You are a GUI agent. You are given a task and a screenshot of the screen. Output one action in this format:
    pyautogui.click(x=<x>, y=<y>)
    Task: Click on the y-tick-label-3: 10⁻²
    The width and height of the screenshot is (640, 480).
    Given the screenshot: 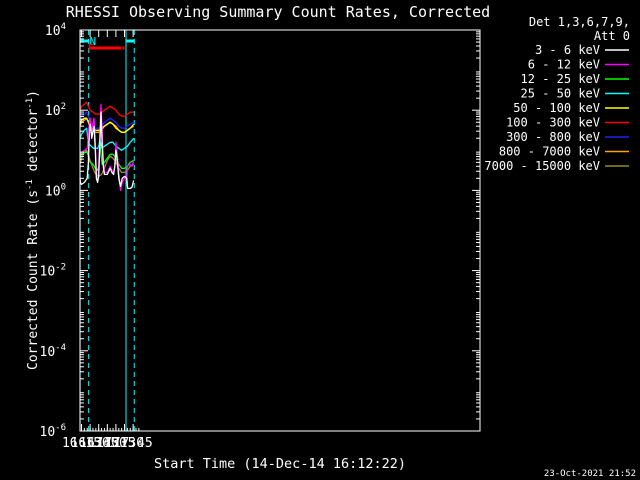 What is the action you would take?
    pyautogui.click(x=53, y=271)
    